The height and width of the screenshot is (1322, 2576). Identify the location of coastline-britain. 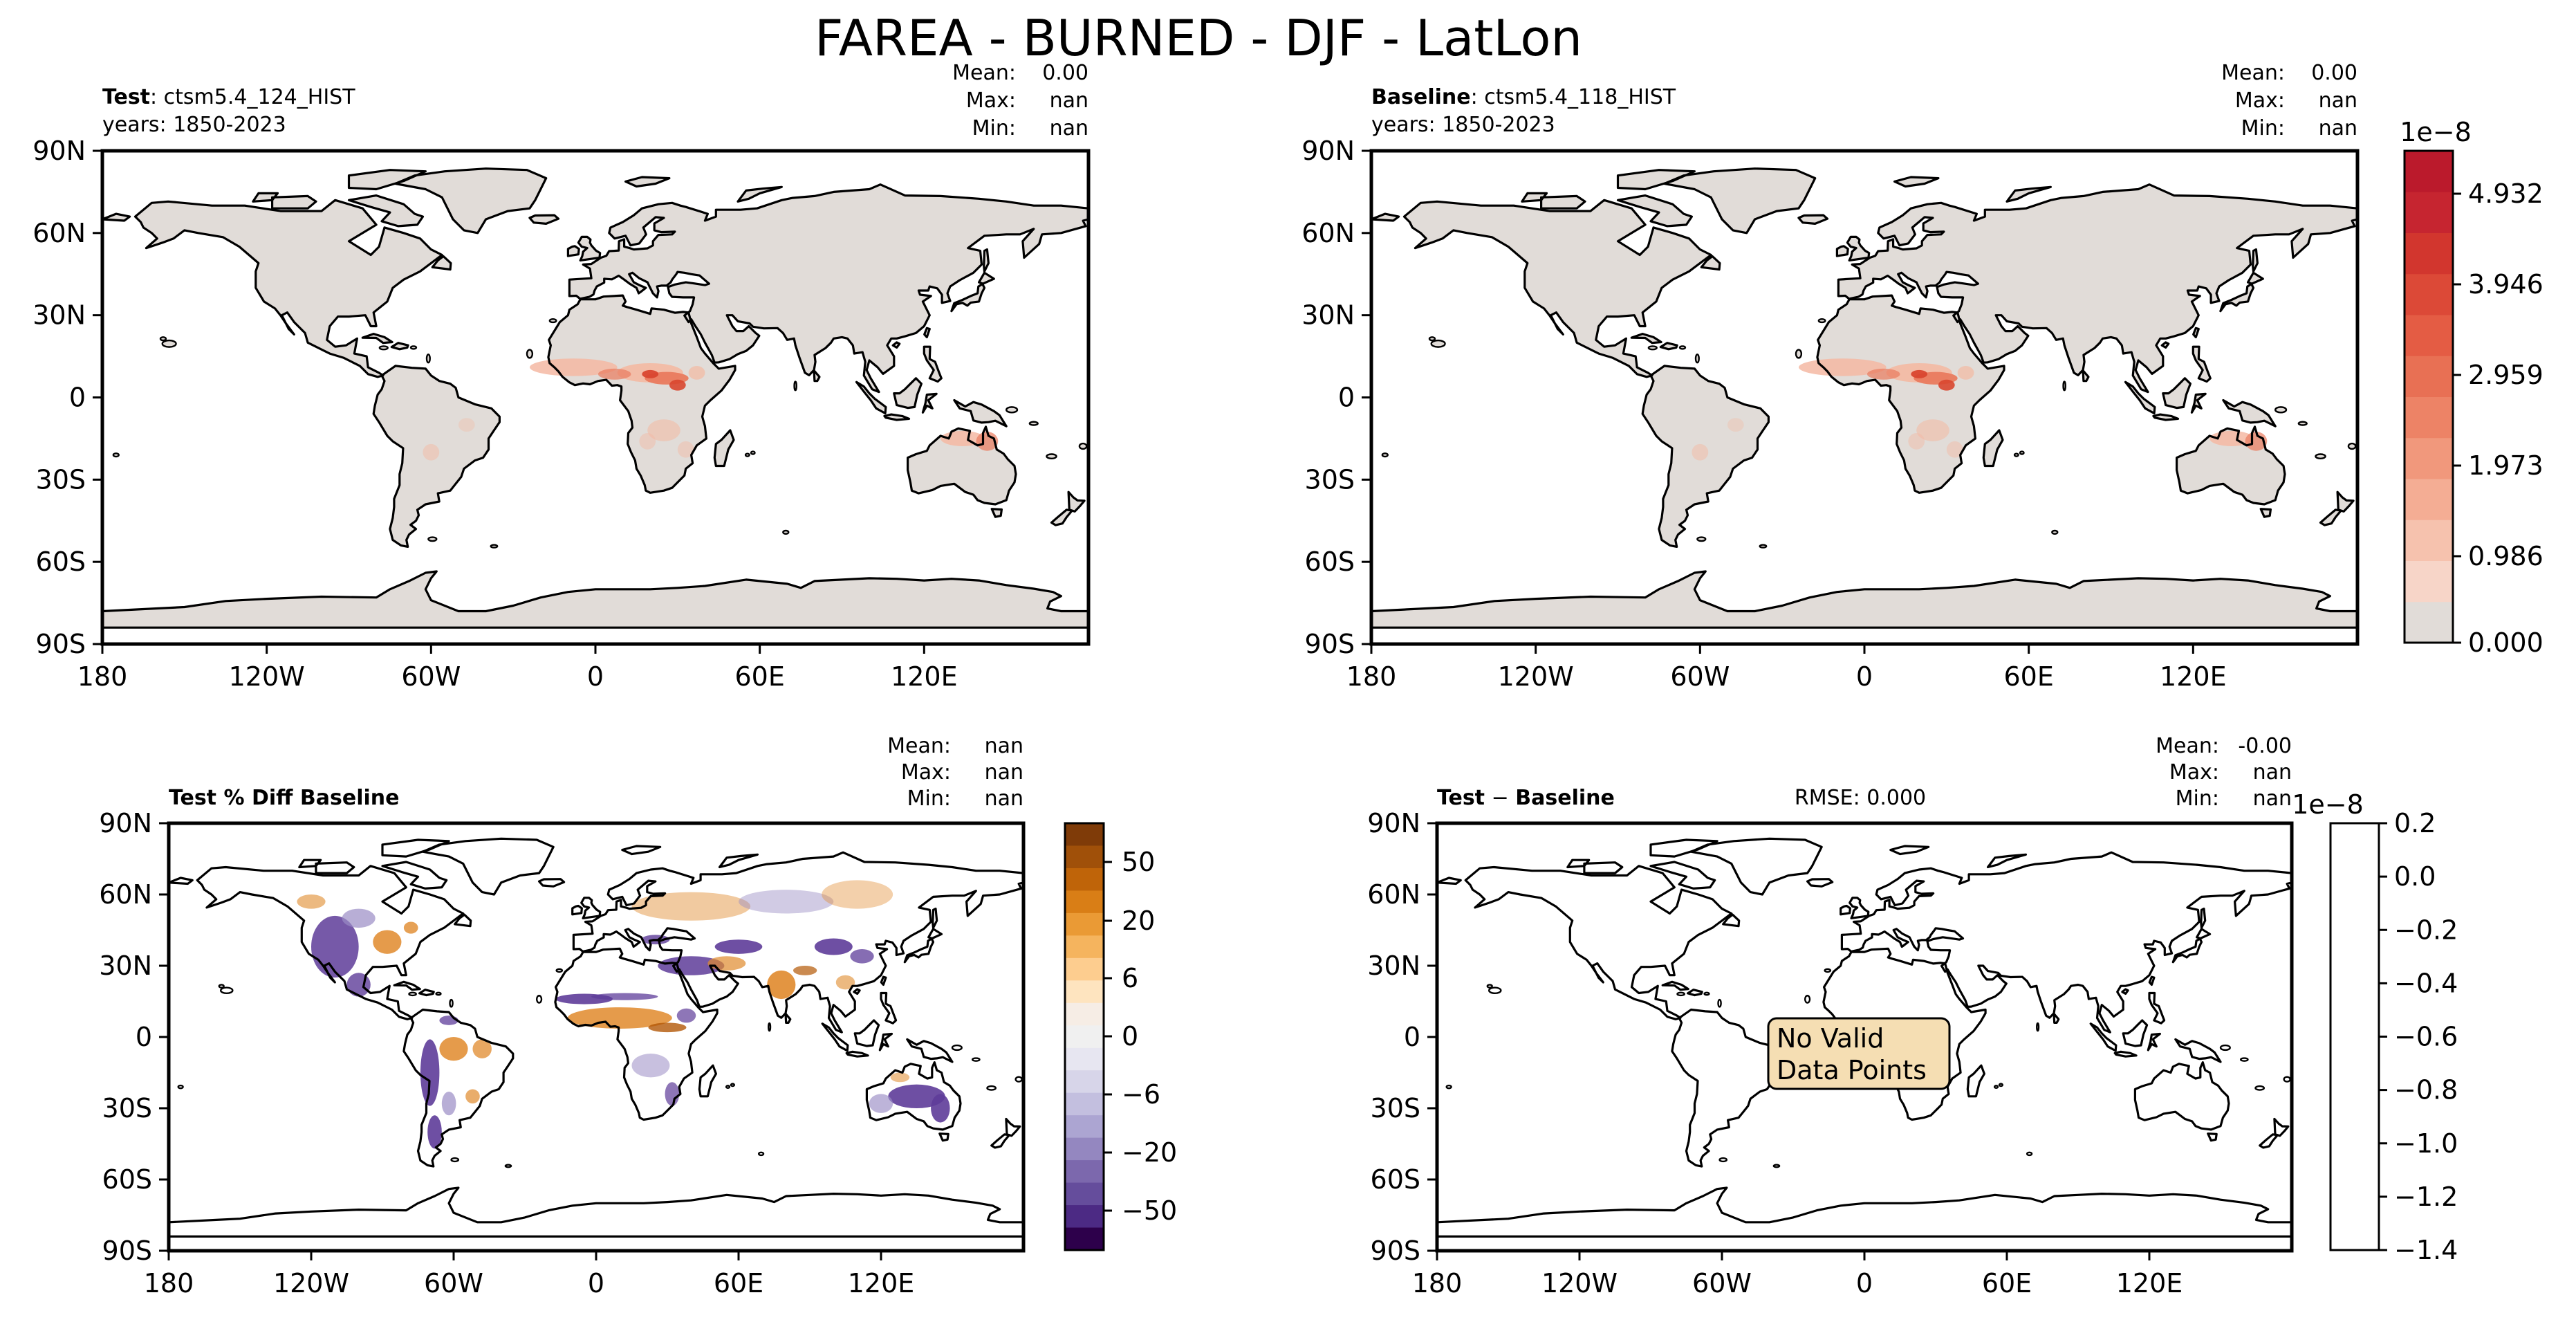
(1859, 248).